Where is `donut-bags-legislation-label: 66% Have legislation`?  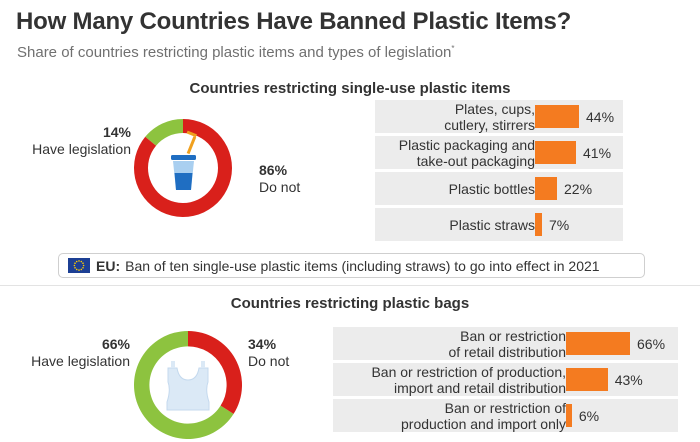 donut-bags-legislation-label: 66% Have legislation is located at coordinates (76, 353).